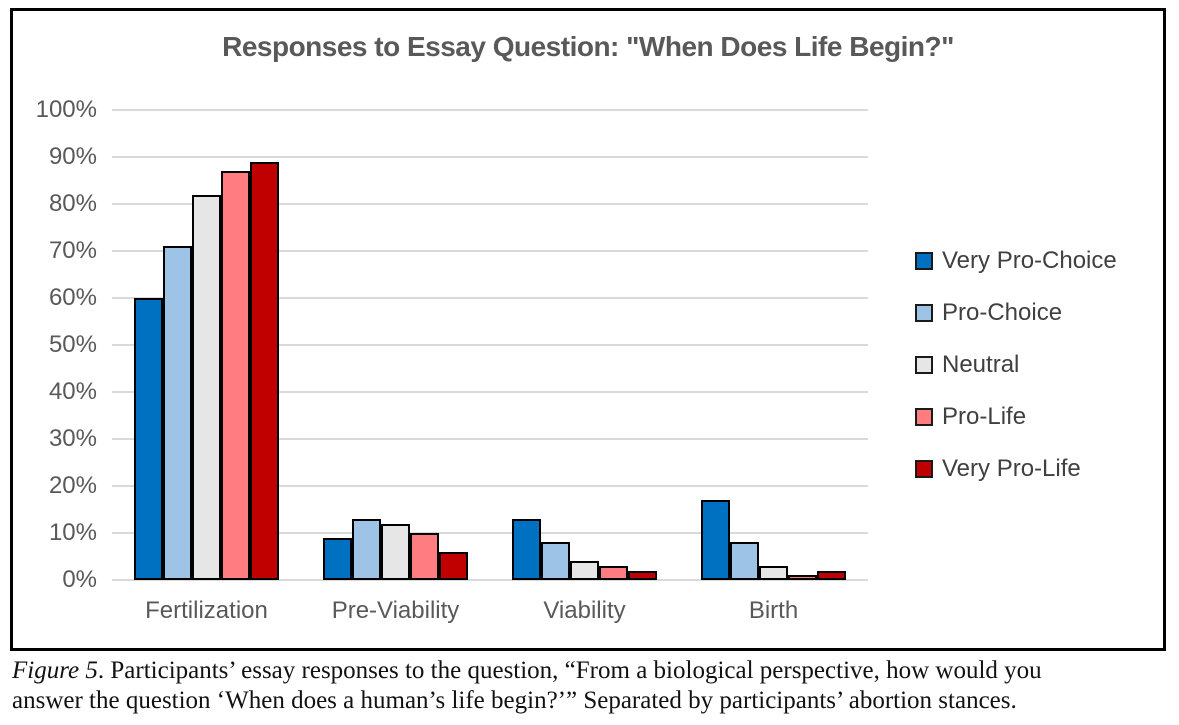 This screenshot has width=1179, height=725. I want to click on y-axis-tick-label: 60%, so click(72, 297).